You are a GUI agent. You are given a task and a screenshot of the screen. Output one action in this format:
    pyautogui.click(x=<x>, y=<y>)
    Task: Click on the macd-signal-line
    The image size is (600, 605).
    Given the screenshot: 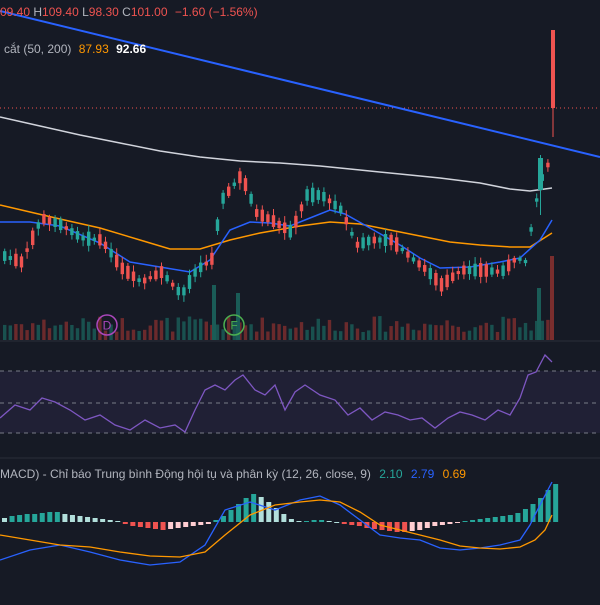 What is the action you would take?
    pyautogui.click(x=276, y=528)
    